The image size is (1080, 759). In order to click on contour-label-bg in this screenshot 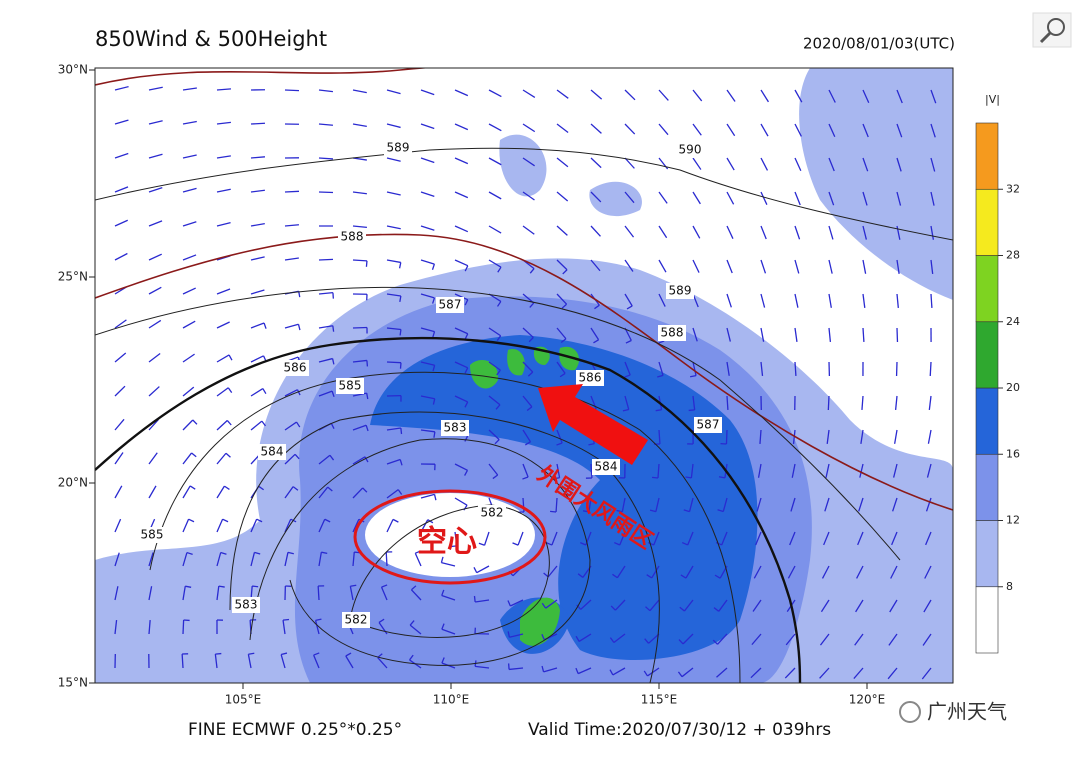, I will do `click(690, 150)`.